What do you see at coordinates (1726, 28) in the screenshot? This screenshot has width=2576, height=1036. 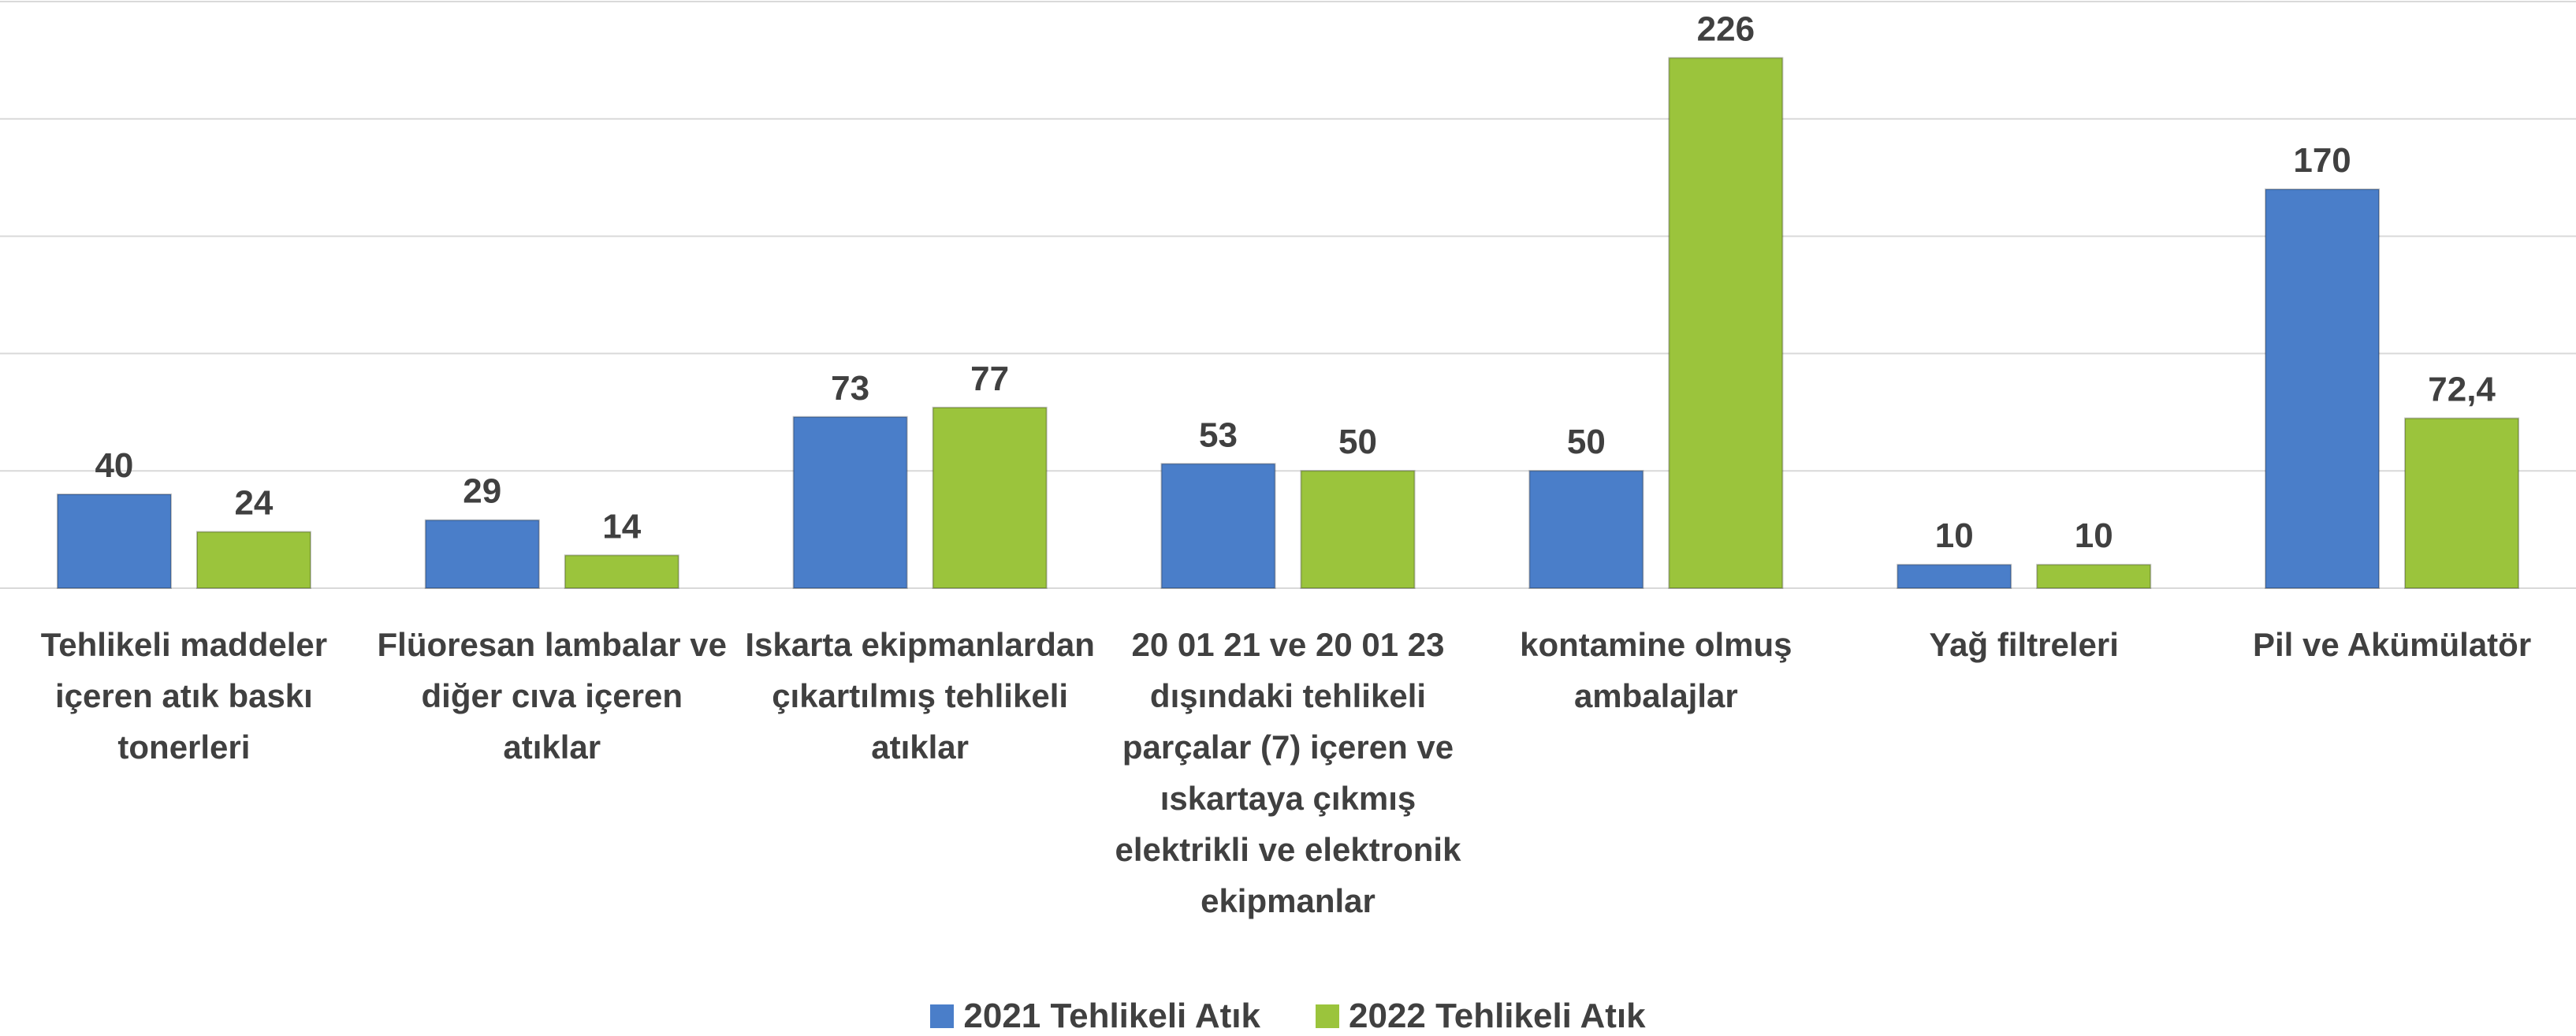 I see `data-label: 226` at bounding box center [1726, 28].